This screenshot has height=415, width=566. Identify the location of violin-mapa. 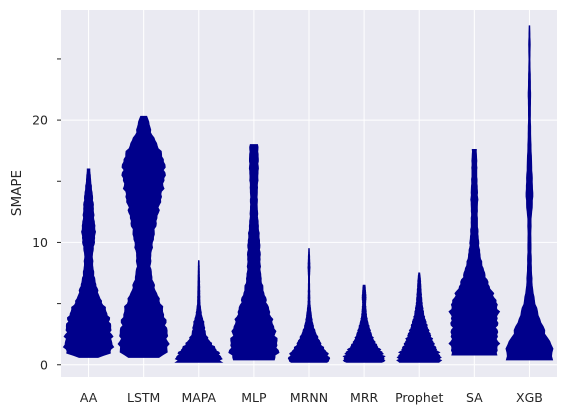
(199, 311).